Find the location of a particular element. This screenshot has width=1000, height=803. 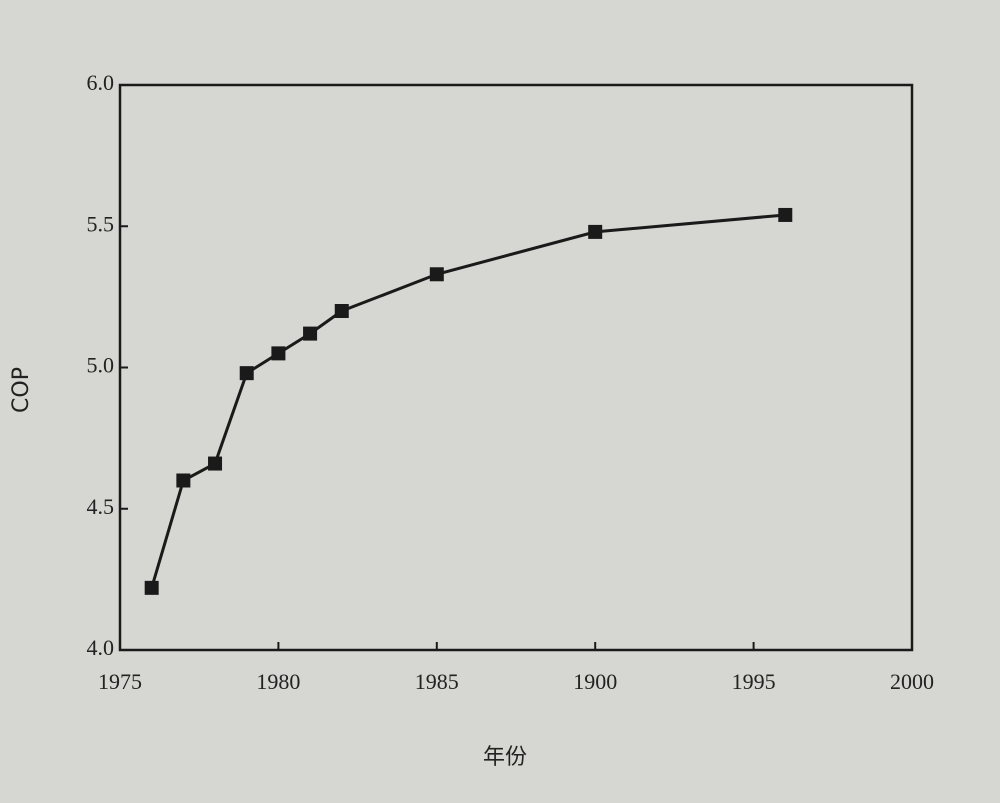

y-tick-label: 4.0 is located at coordinates (101, 647).